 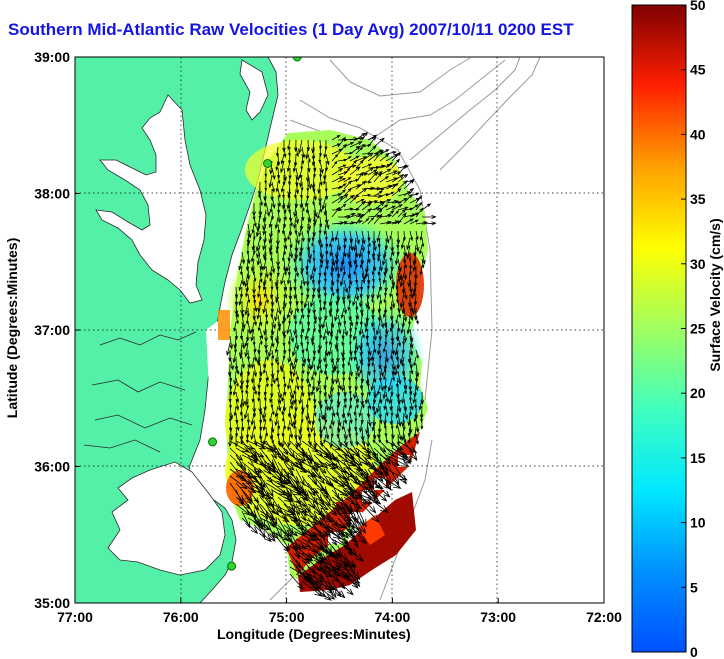 I want to click on x-tick-label: 75:00, so click(x=287, y=617).